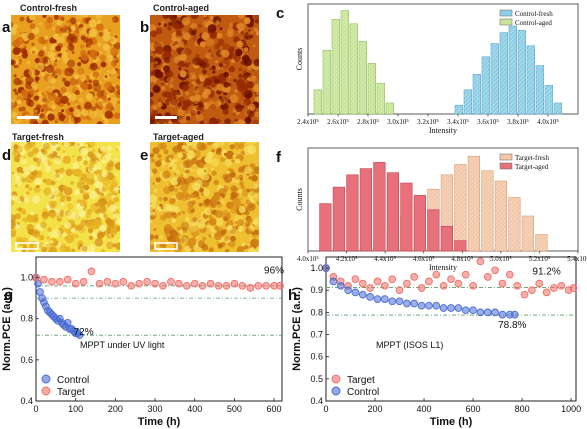  What do you see at coordinates (297, 329) in the screenshot?
I see `y-axis-label: Norm.PCE (a.u.)` at bounding box center [297, 329].